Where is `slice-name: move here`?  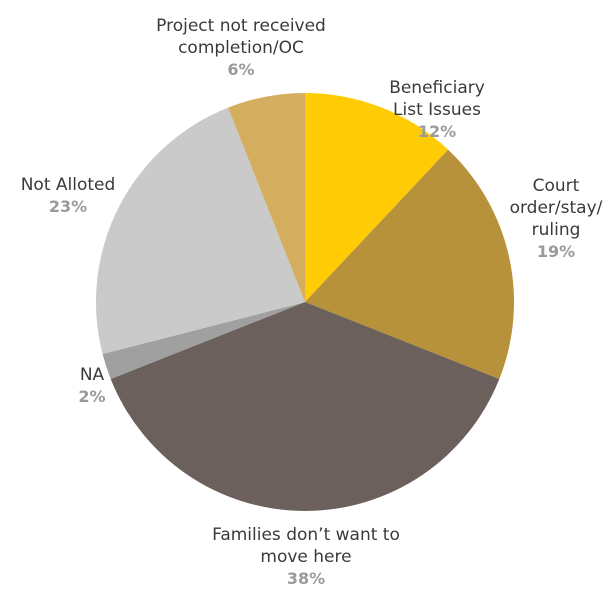
slice-name: move here is located at coordinates (305, 557).